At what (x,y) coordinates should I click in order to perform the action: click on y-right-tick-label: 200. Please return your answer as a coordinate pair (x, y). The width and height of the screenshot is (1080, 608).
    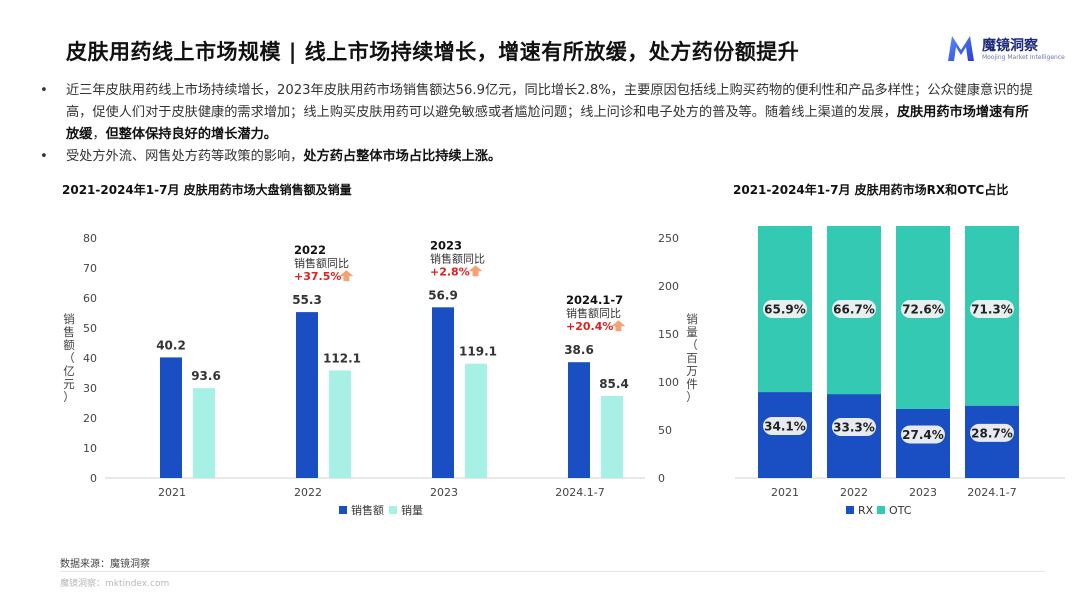
    Looking at the image, I should click on (668, 286).